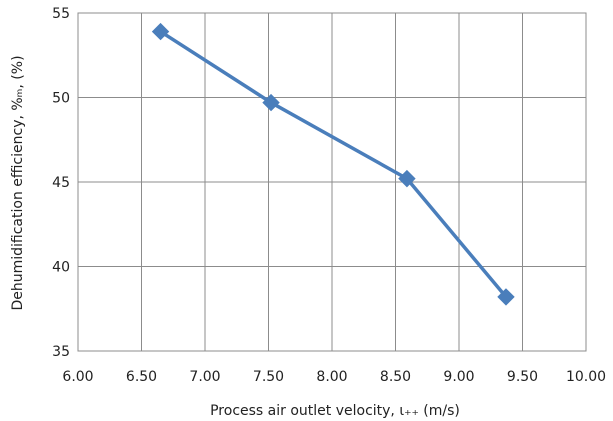 This screenshot has width=613, height=421. What do you see at coordinates (141, 377) in the screenshot?
I see `x-tick-label: 6.50` at bounding box center [141, 377].